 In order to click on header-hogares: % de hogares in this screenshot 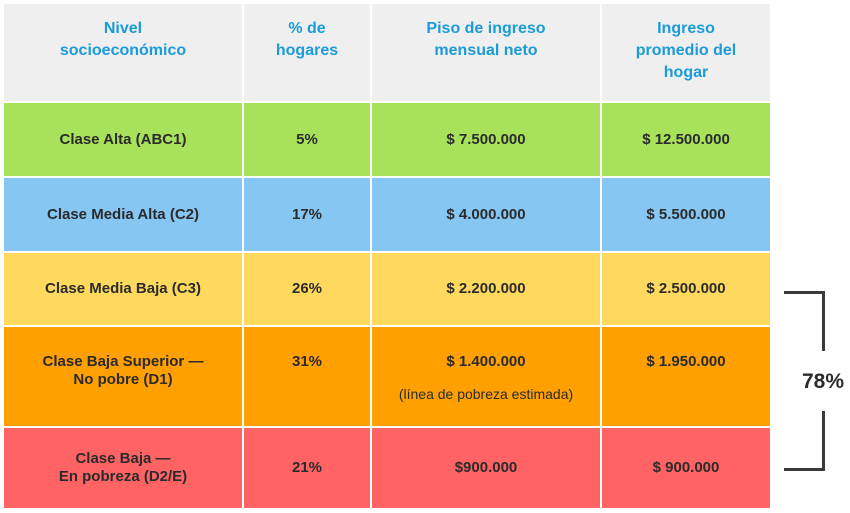, I will do `click(307, 52)`.